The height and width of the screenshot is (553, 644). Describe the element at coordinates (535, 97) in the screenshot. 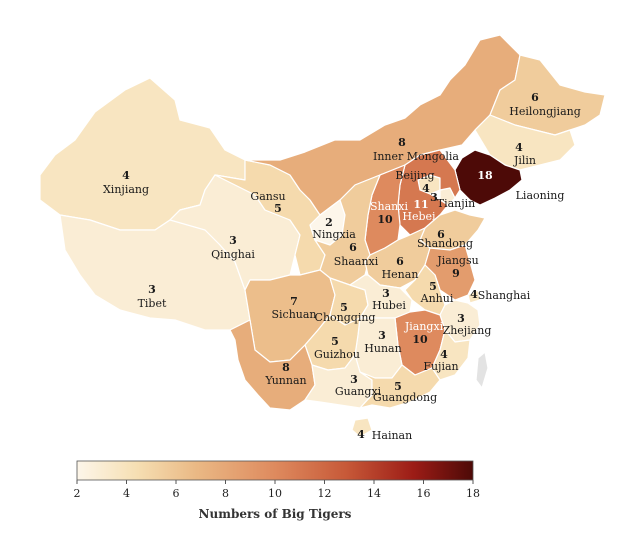

I see `heilongjiang-value: 6` at that location.